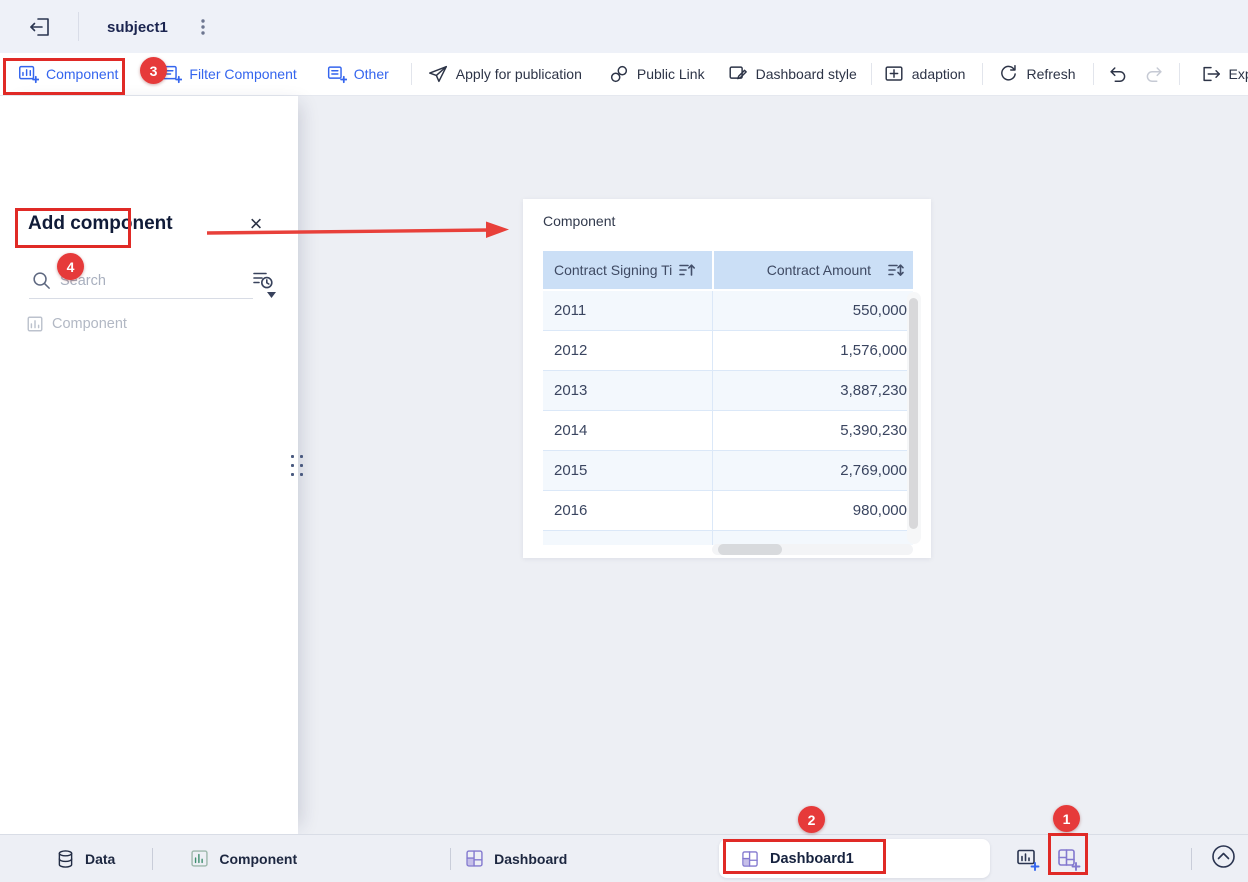 The image size is (1248, 882). I want to click on search-underline, so click(141, 298).